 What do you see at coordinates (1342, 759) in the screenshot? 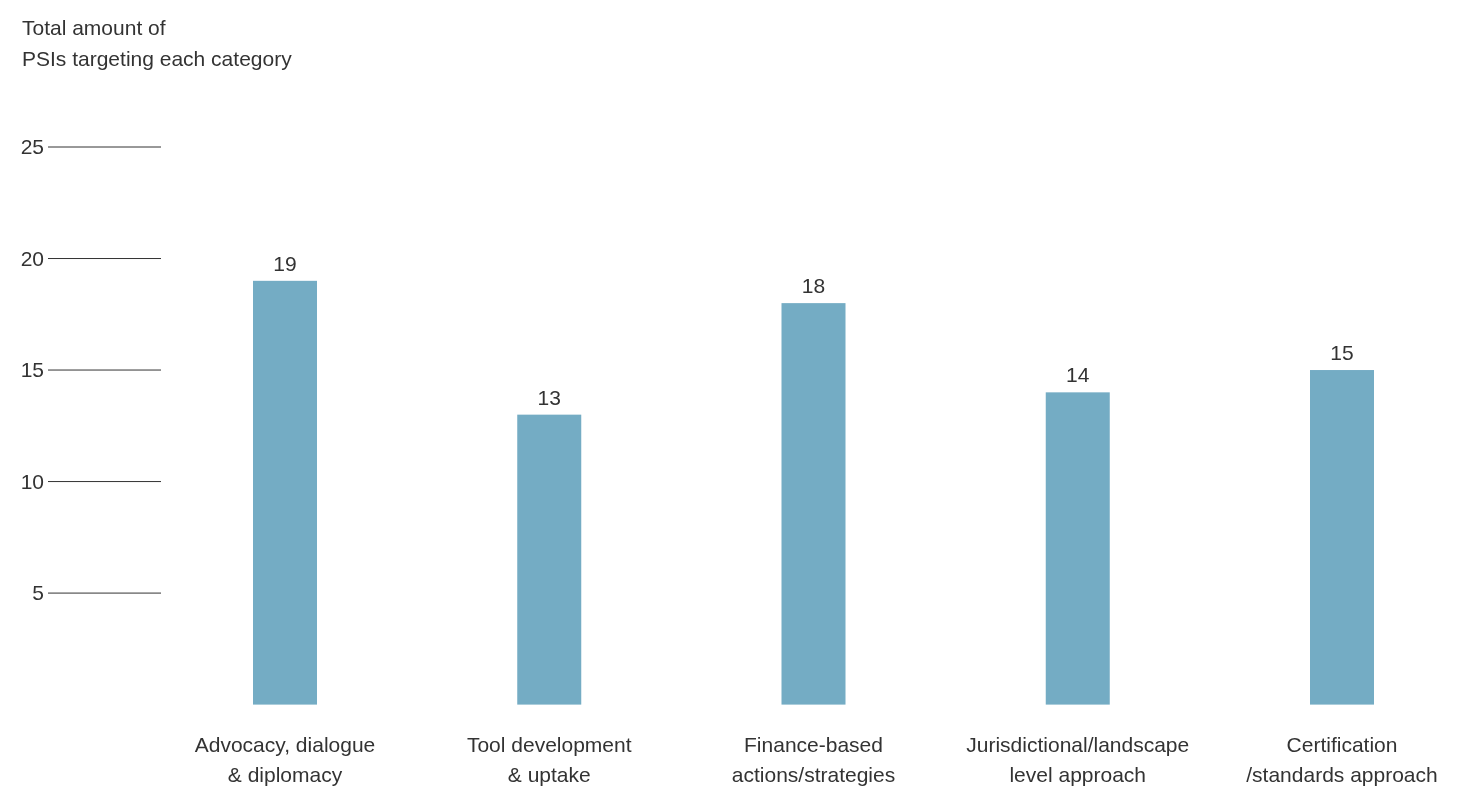
I see `x-tick-label: Certification /standards approach` at bounding box center [1342, 759].